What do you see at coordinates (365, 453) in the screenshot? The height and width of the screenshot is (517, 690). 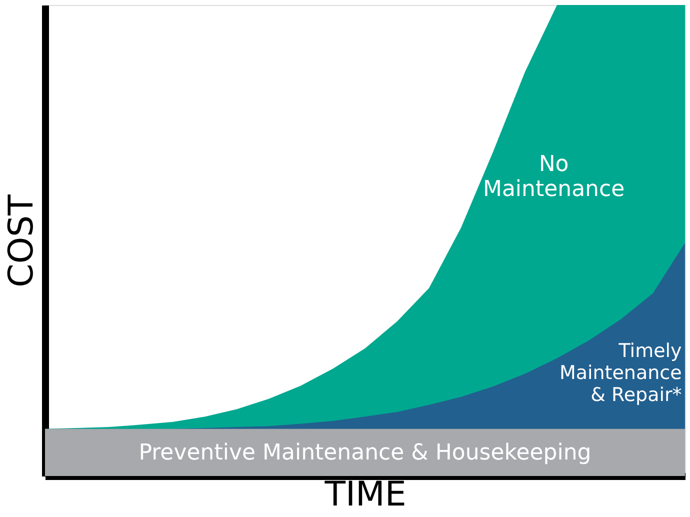 I see `series-label: Preventive Maintenance & Housekeeping` at bounding box center [365, 453].